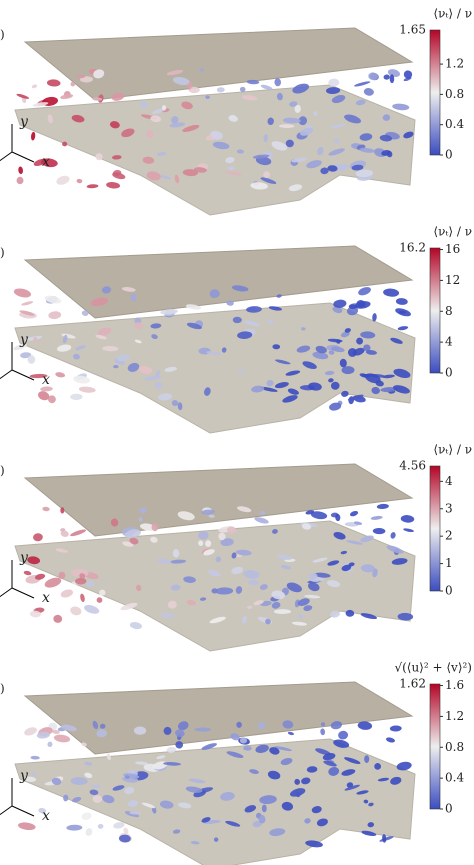  What do you see at coordinates (452, 280) in the screenshot?
I see `colorbar-tick-label: 12` at bounding box center [452, 280].